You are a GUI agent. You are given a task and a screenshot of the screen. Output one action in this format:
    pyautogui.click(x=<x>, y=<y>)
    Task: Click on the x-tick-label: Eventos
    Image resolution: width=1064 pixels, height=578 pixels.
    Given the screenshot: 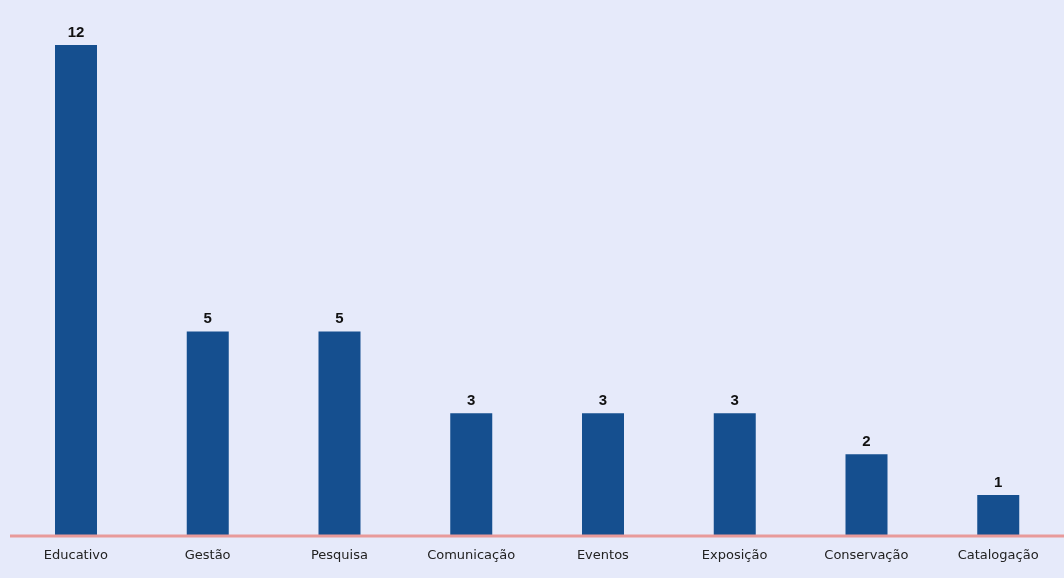 What is the action you would take?
    pyautogui.click(x=603, y=555)
    